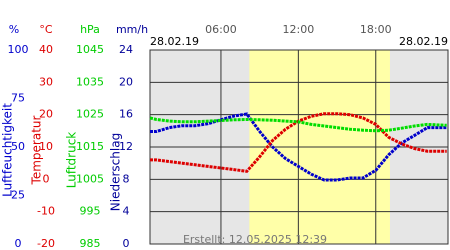 This screenshot has height=250, width=450. Describe the element at coordinates (18, 195) in the screenshot. I see `y-tick-label: 25` at that location.